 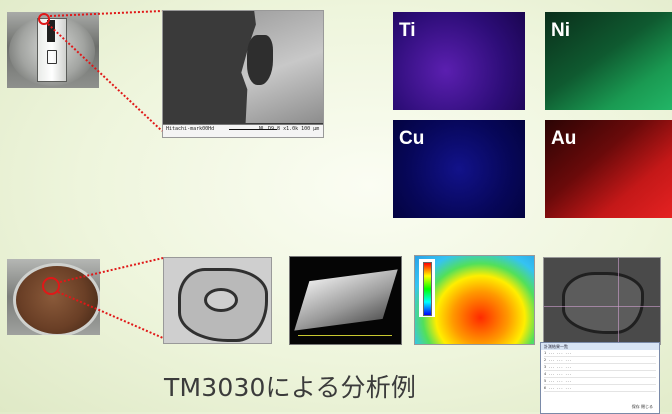 What do you see at coordinates (111, 270) in the screenshot?
I see `zoom-line-bottom-upper` at bounding box center [111, 270].